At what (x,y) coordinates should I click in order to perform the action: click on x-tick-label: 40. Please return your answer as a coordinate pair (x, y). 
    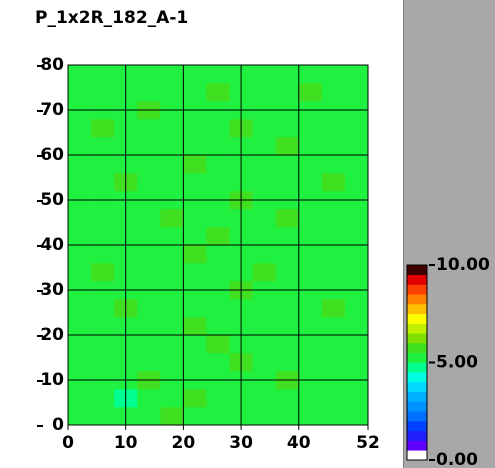
    Looking at the image, I should click on (299, 443).